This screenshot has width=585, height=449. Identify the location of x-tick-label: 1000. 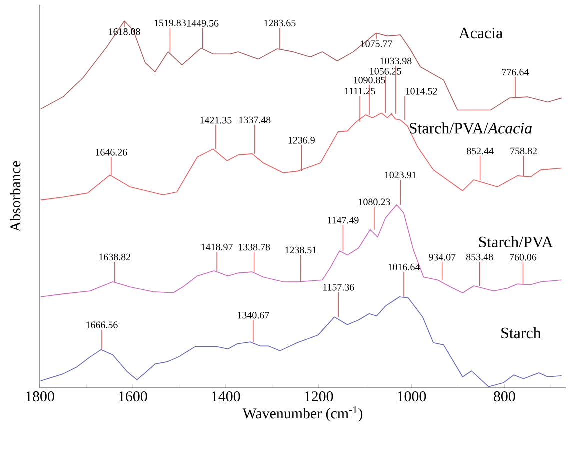
(412, 397).